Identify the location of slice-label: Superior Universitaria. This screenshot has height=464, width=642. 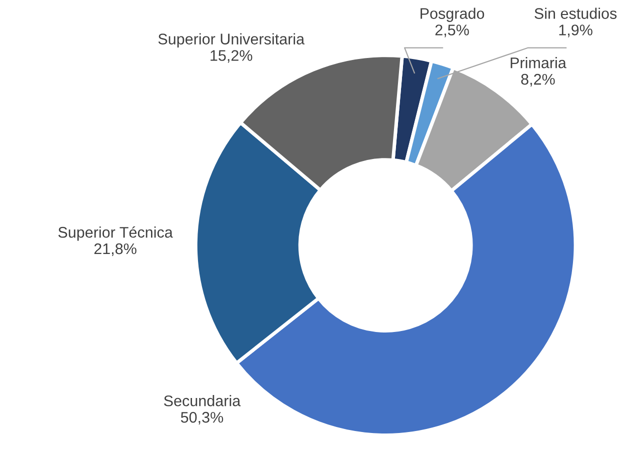
(231, 40).